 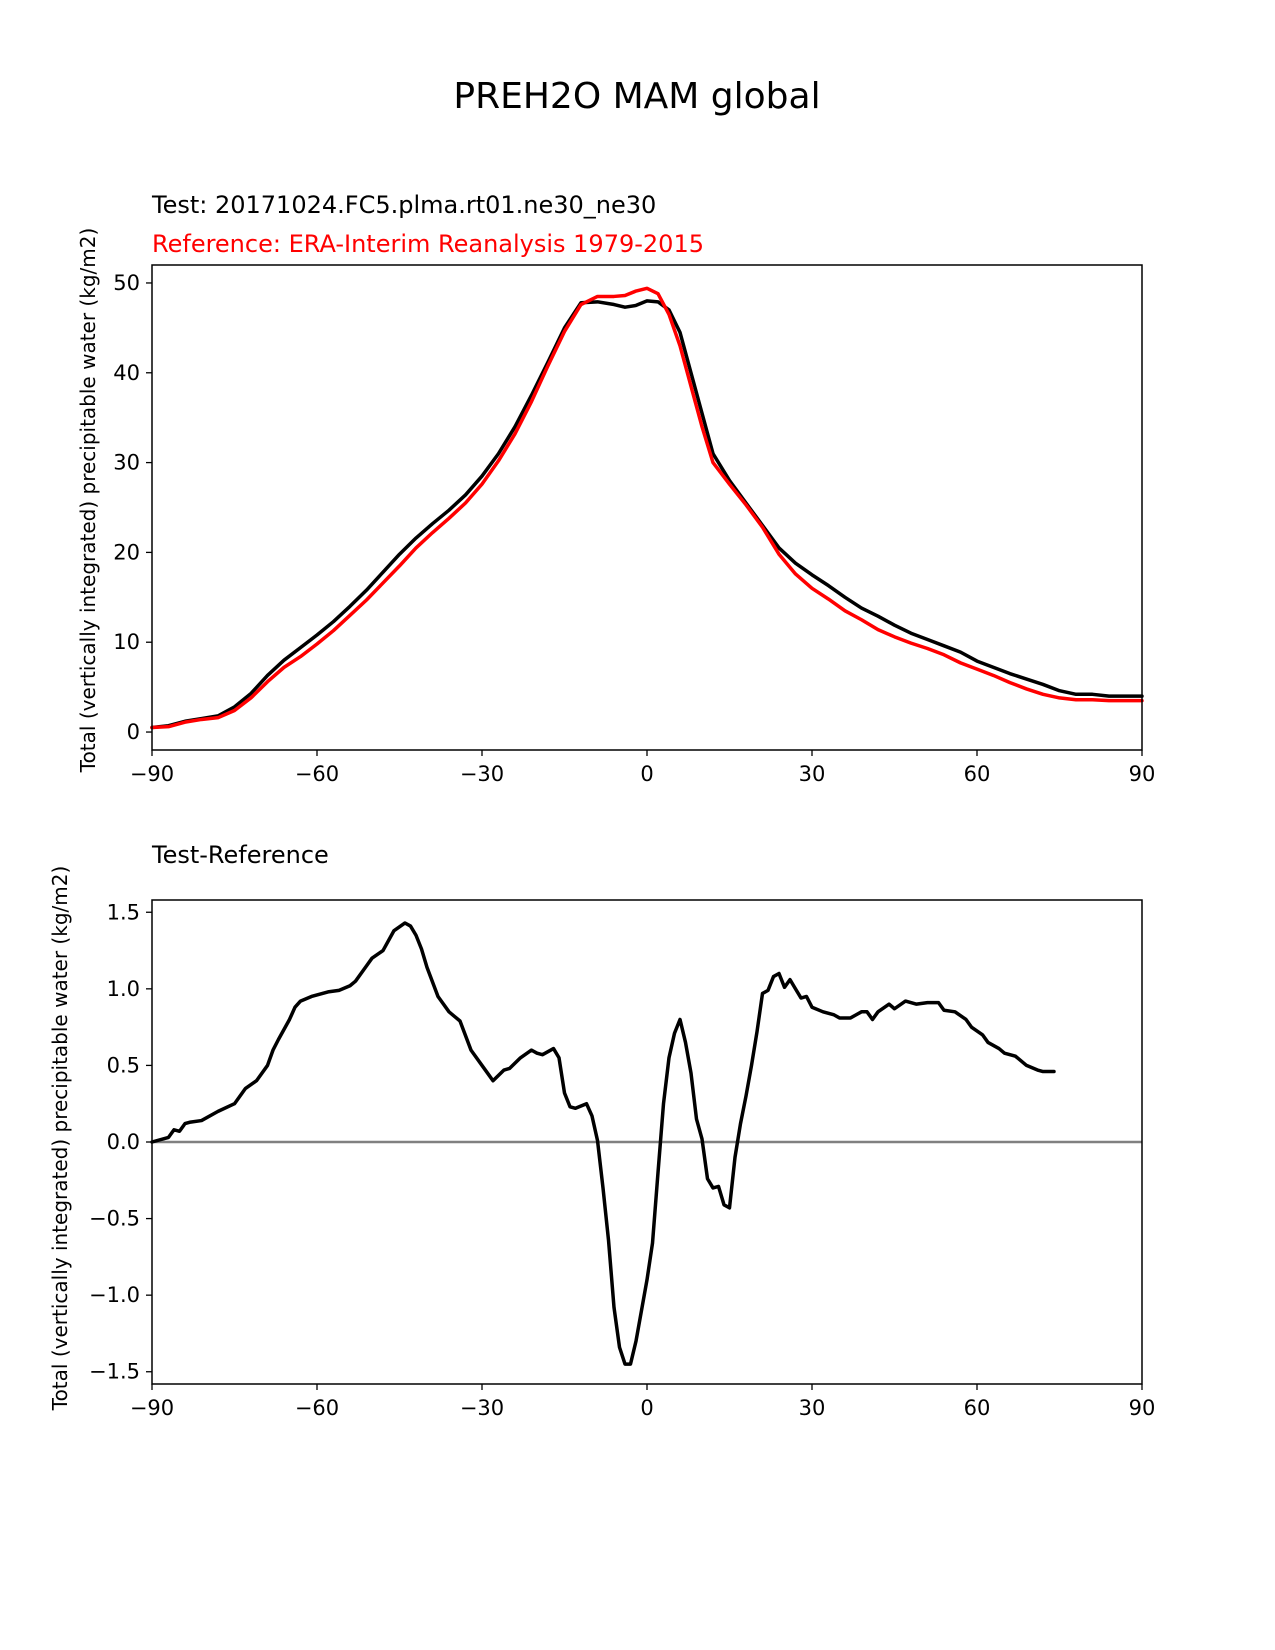 I want to click on top-y-tick-label: 10, so click(x=126, y=642).